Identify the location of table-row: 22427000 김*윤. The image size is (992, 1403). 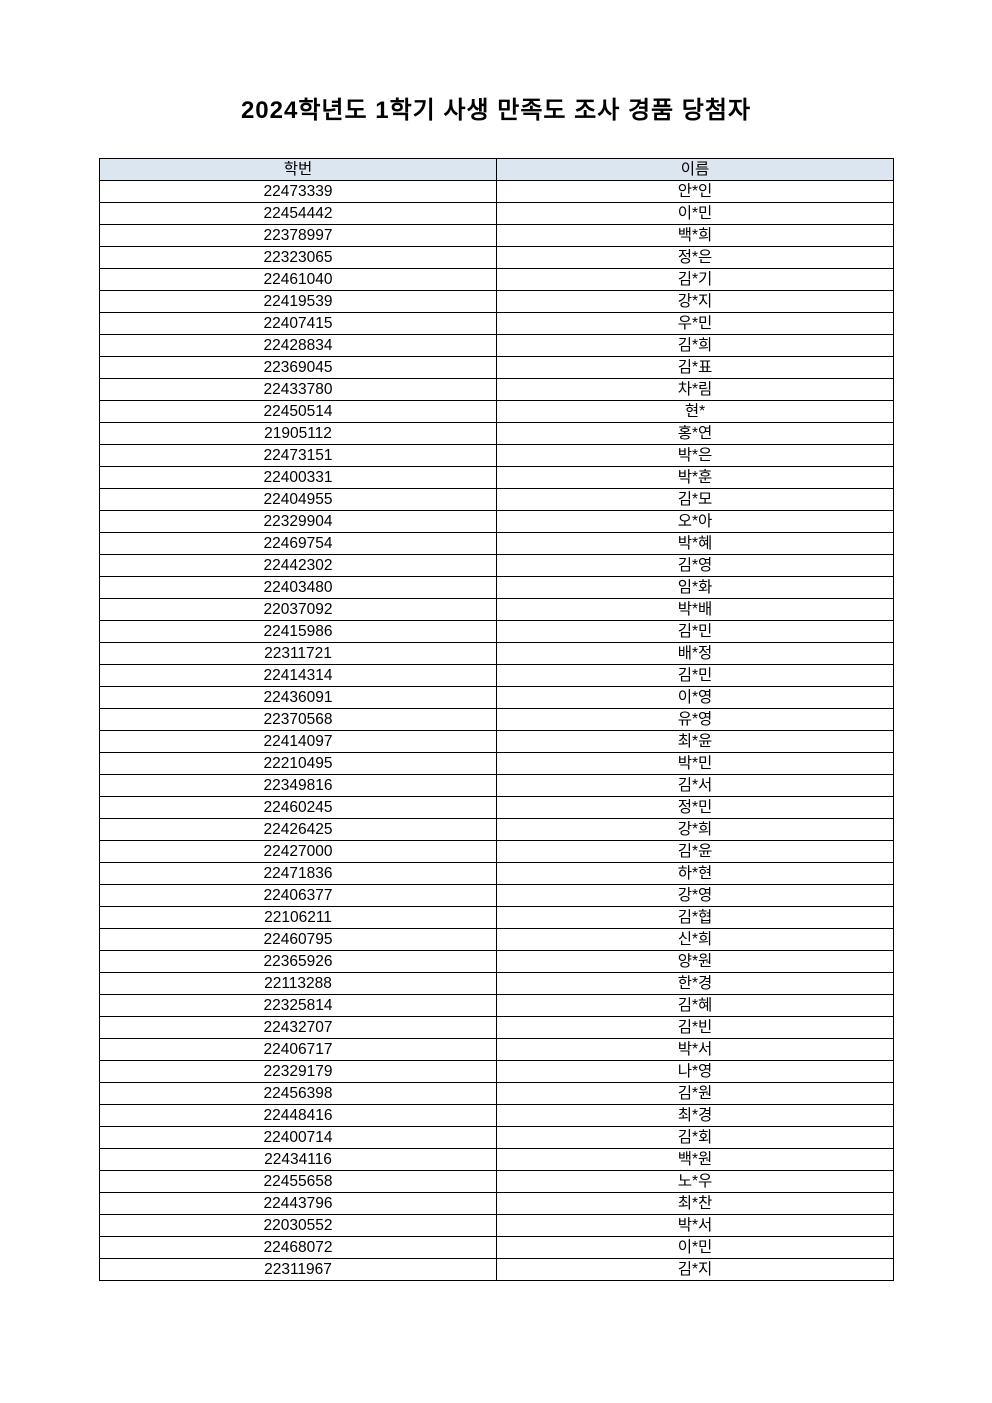
(496, 851).